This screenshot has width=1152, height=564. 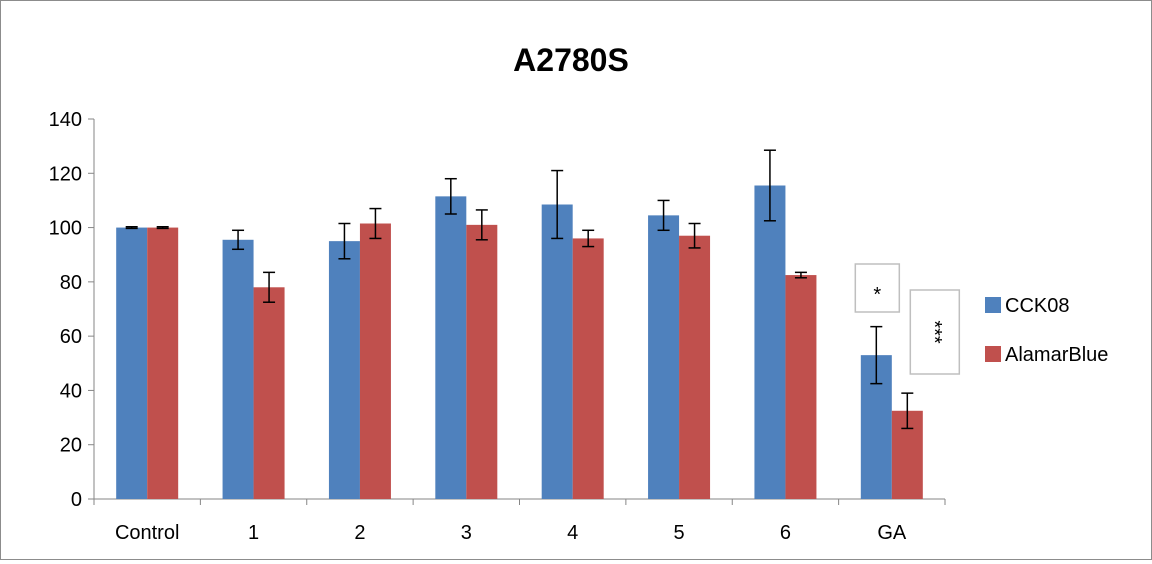 What do you see at coordinates (65, 174) in the screenshot?
I see `y-tick-label: 120` at bounding box center [65, 174].